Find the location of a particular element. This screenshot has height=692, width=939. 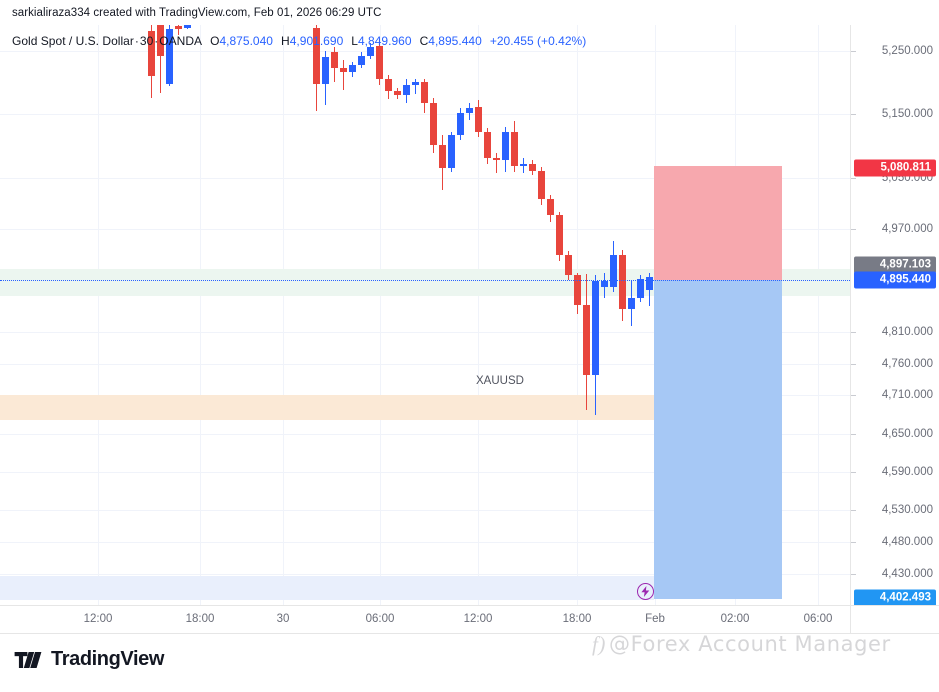

time-tick-label: Feb is located at coordinates (655, 619).